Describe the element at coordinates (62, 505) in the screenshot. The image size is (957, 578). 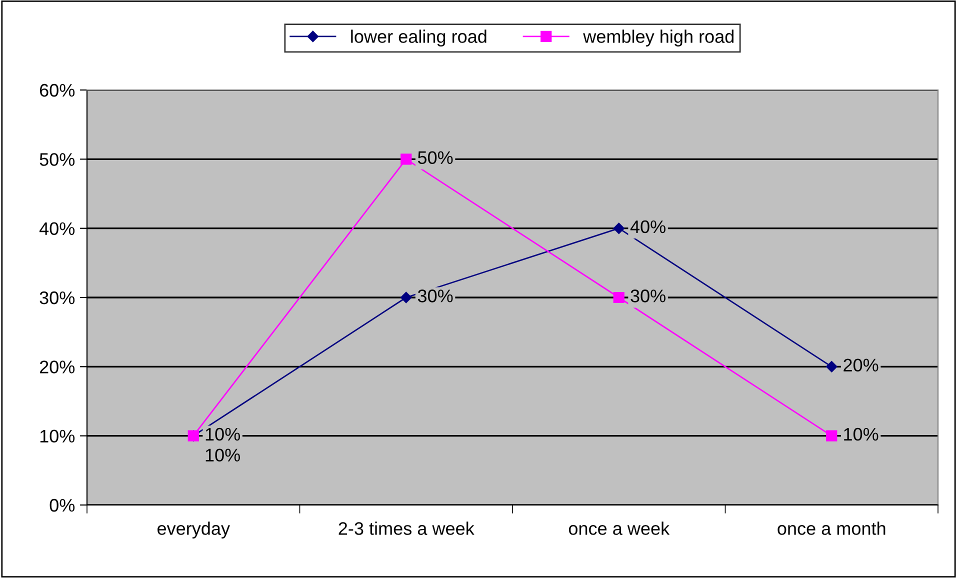
I see `y-tick-label: 0%` at that location.